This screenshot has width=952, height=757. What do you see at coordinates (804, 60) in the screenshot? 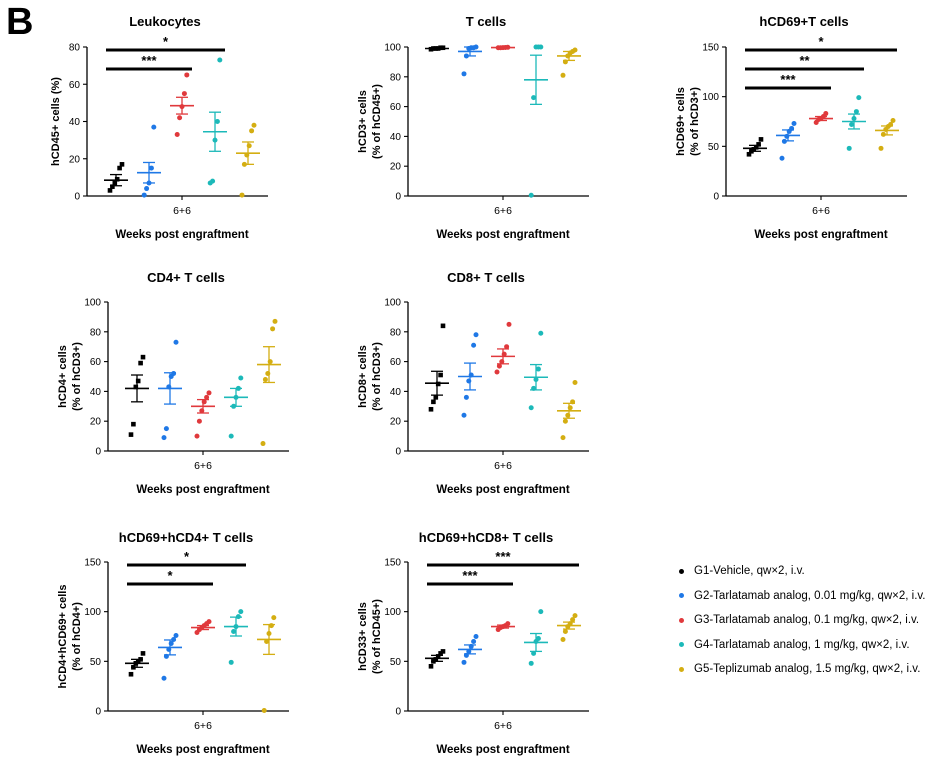
I see `significance-label: **` at bounding box center [804, 60].